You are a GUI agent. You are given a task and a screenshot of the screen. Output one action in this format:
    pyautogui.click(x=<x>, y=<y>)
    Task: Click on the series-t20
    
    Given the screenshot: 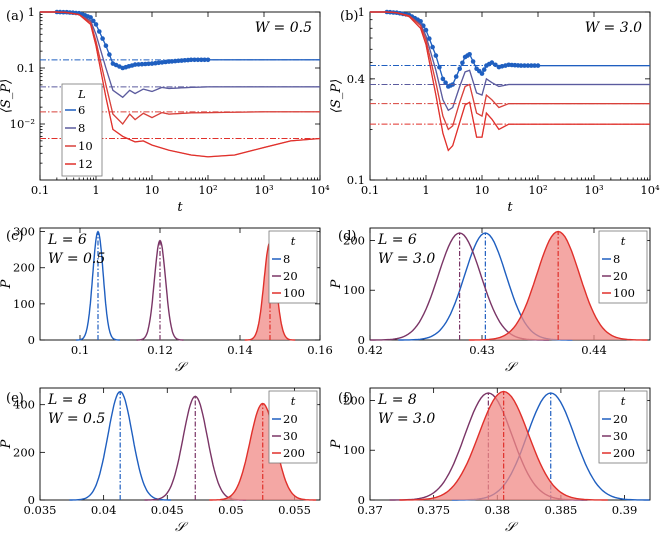 What is the action you would take?
    pyautogui.click(x=160, y=290)
    